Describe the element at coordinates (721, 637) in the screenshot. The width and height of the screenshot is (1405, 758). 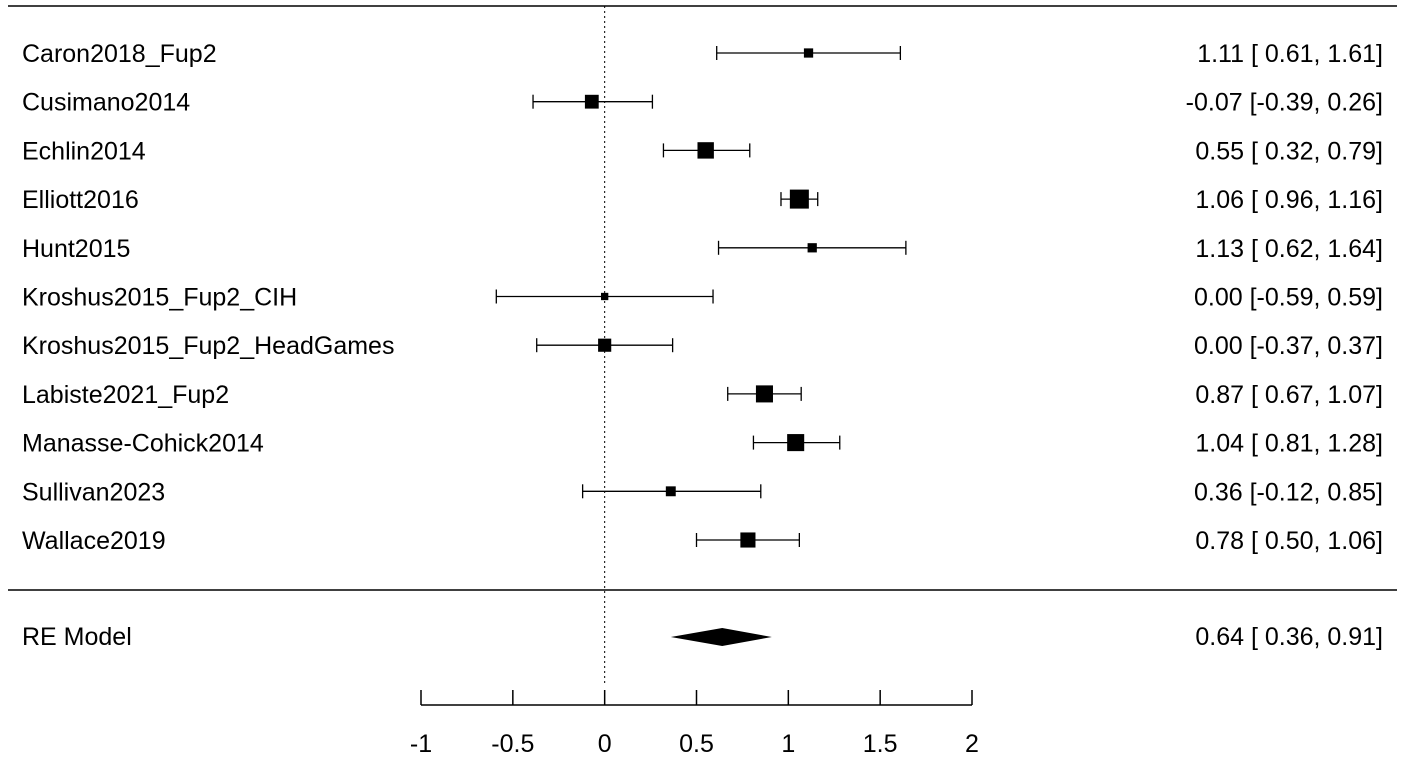
I see `summary-diamond` at that location.